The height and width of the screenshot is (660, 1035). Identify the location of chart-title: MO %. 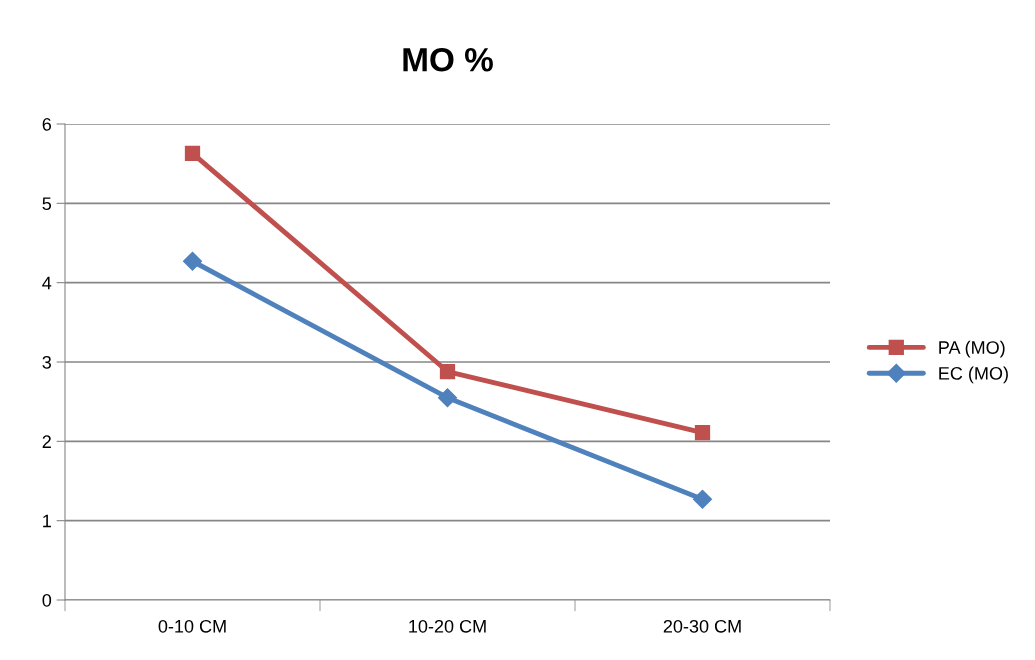
(448, 59).